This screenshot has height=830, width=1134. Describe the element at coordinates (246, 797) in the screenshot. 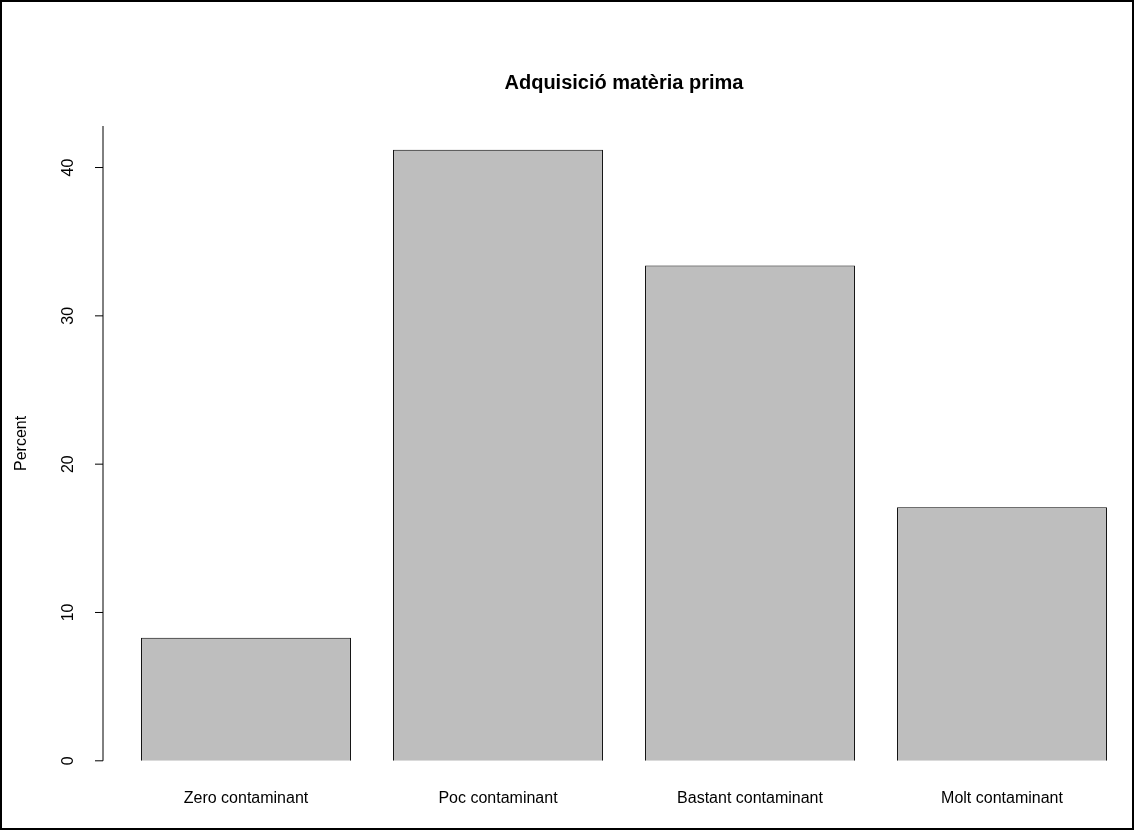

I see `x-tick-label: Zero contaminant` at that location.